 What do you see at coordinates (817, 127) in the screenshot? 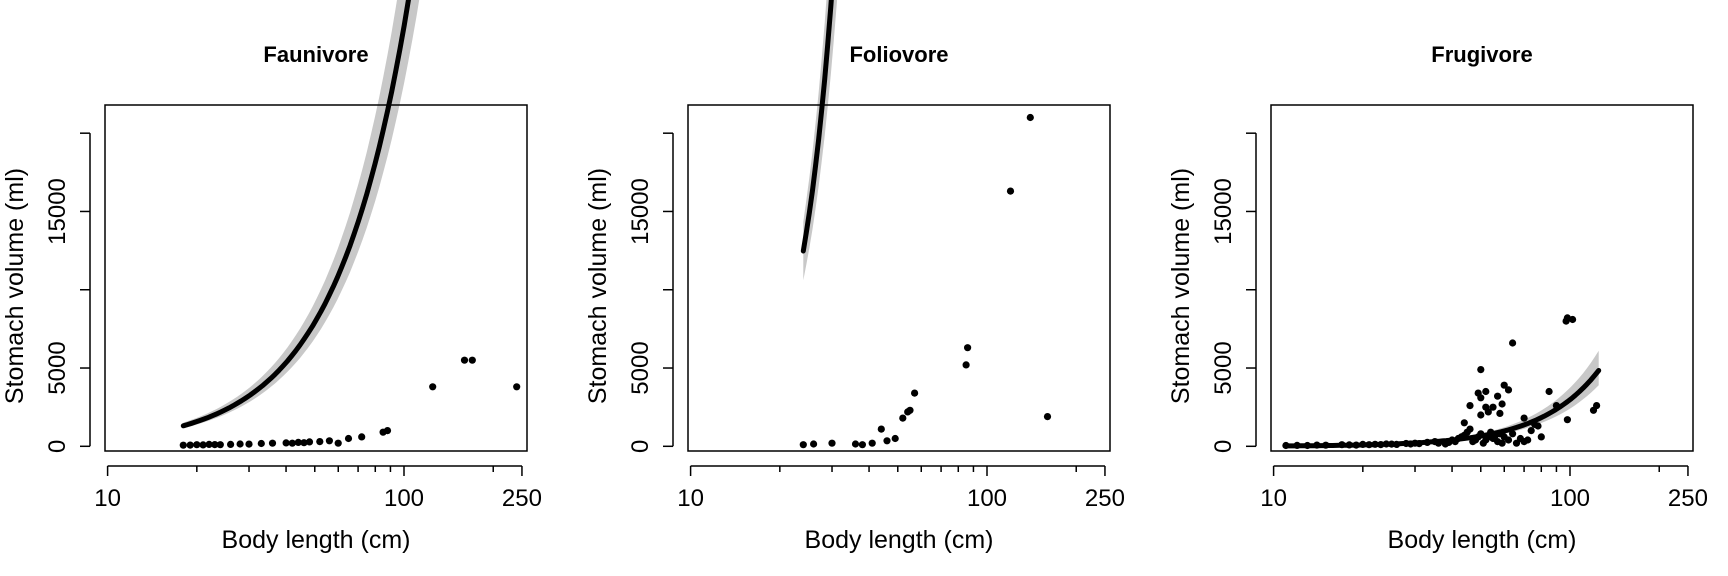
I see `fit-line` at bounding box center [817, 127].